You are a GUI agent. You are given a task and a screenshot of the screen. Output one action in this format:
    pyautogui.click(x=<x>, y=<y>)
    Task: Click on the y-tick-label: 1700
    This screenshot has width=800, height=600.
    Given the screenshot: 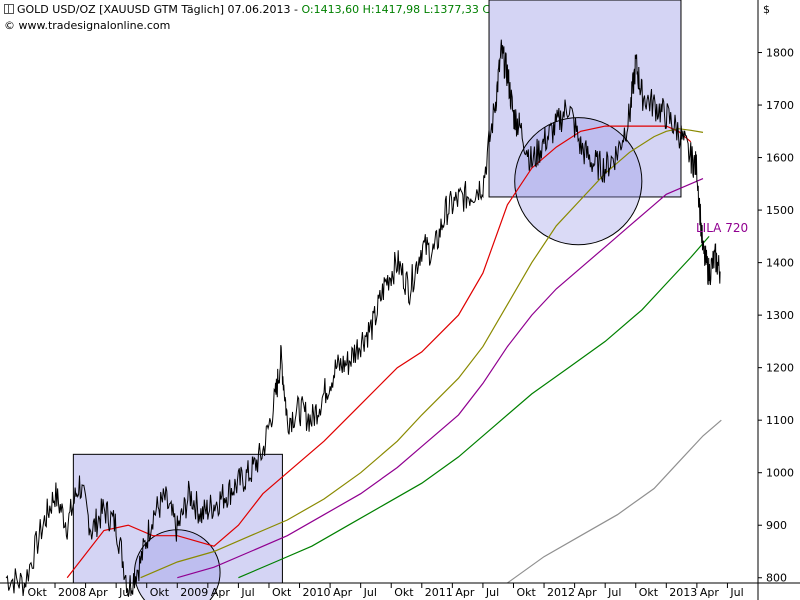 What is the action you would take?
    pyautogui.click(x=780, y=105)
    